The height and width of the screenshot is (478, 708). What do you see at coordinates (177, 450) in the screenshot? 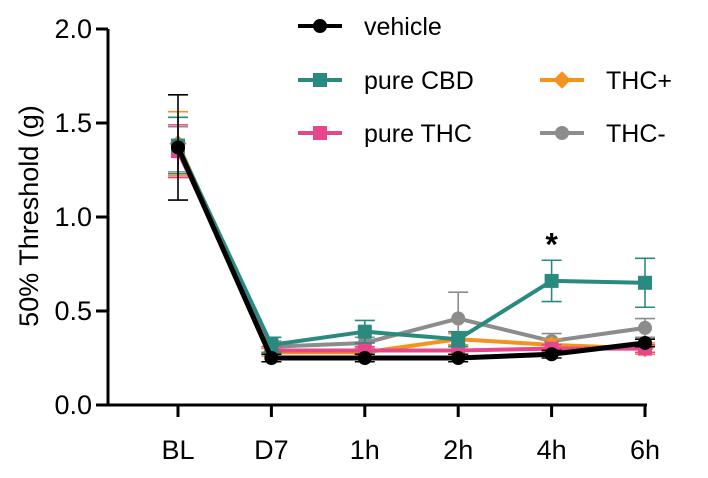
I see `x-tick-label: BL` at bounding box center [177, 450].